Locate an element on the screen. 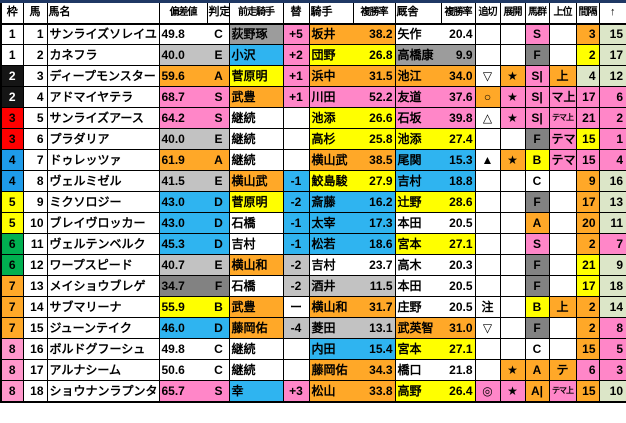 The width and height of the screenshot is (626, 423). cell-horse-name: ヴェルテンベルク is located at coordinates (103, 244).